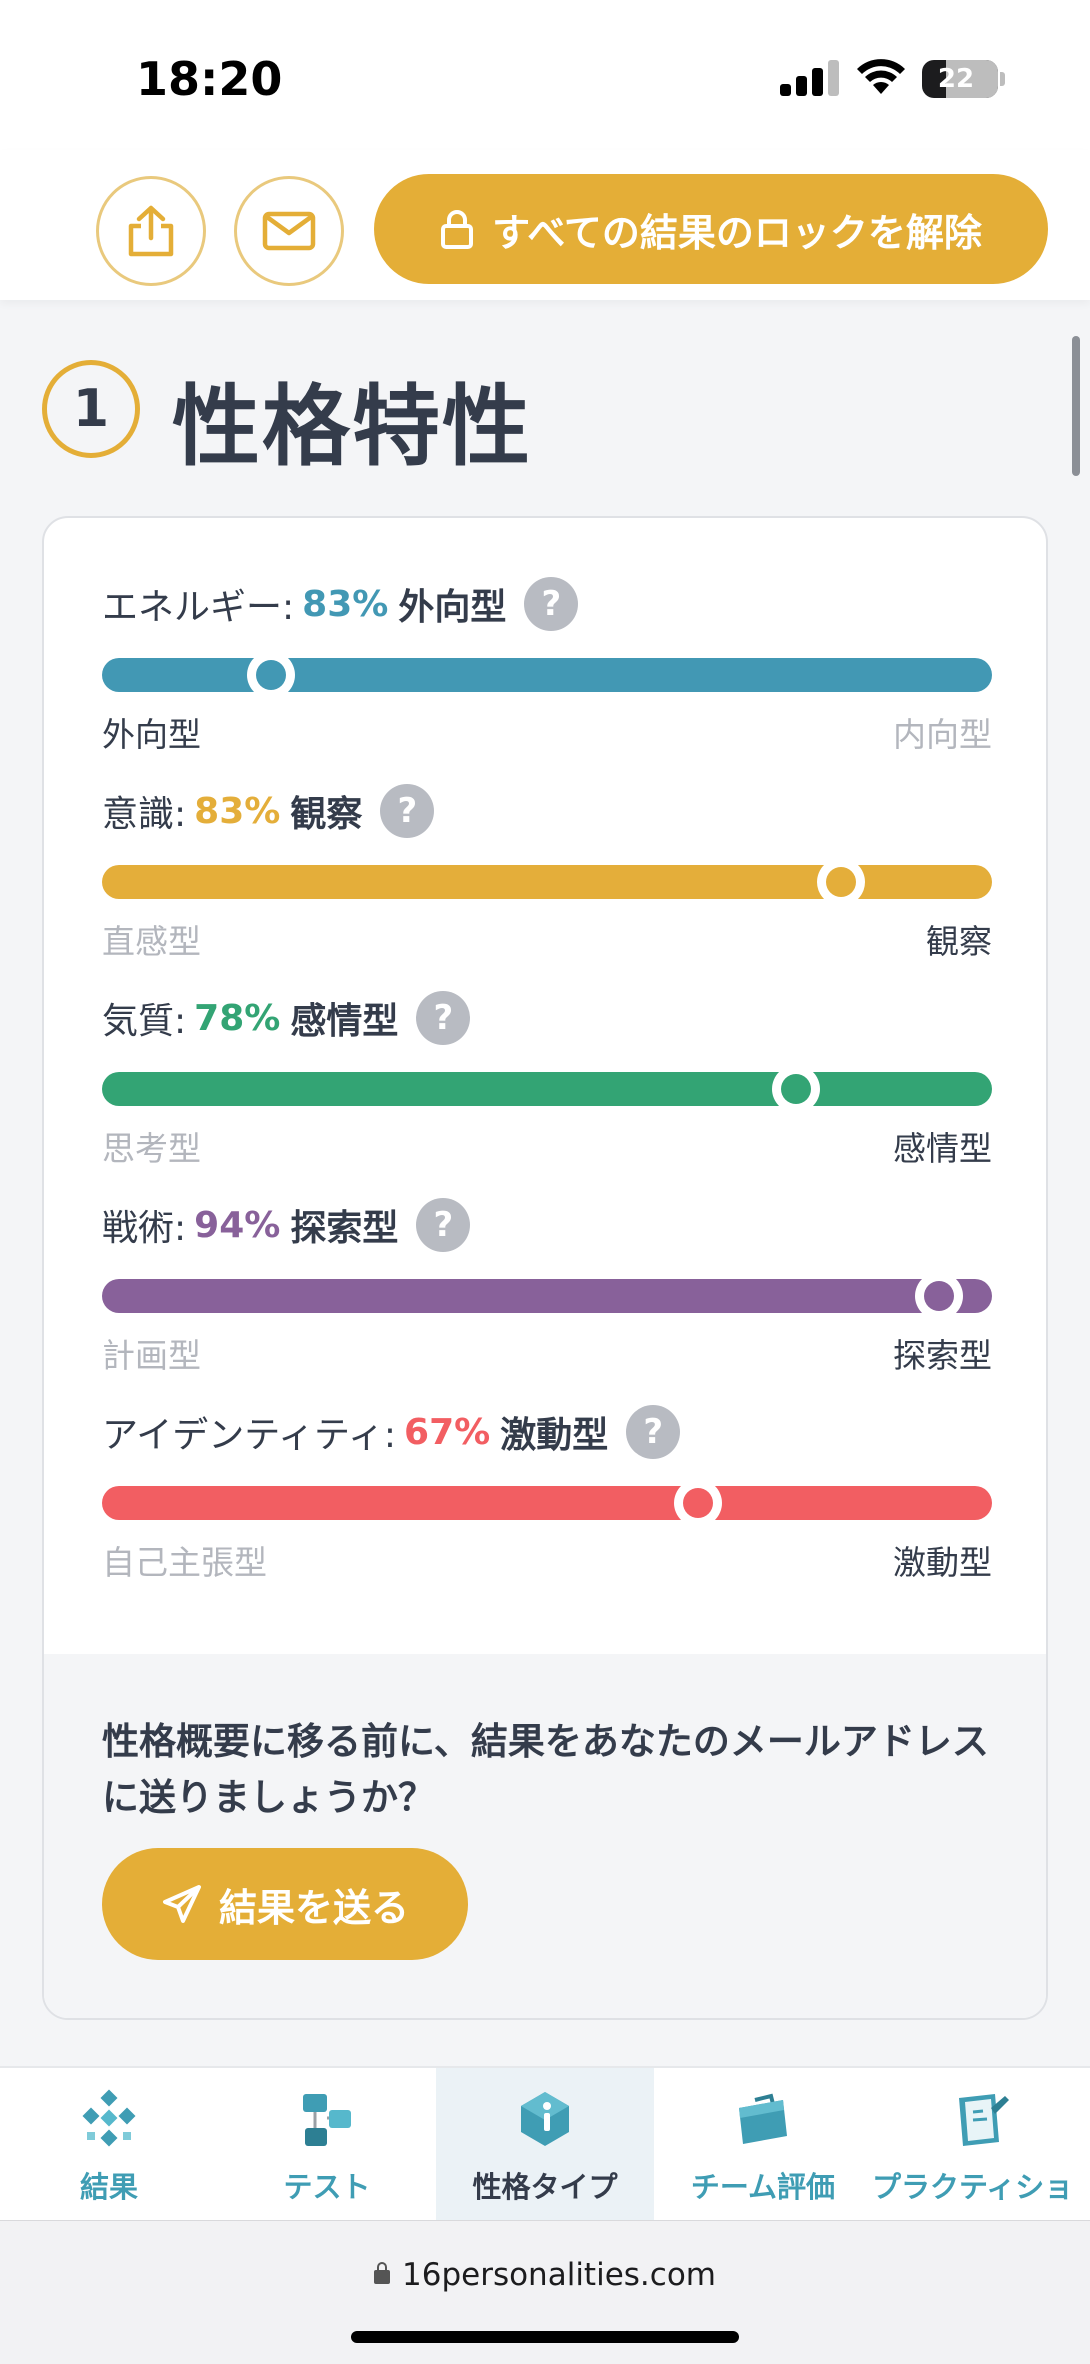 The image size is (1090, 2364). Describe the element at coordinates (1002, 79) in the screenshot. I see `battery-tip` at that location.